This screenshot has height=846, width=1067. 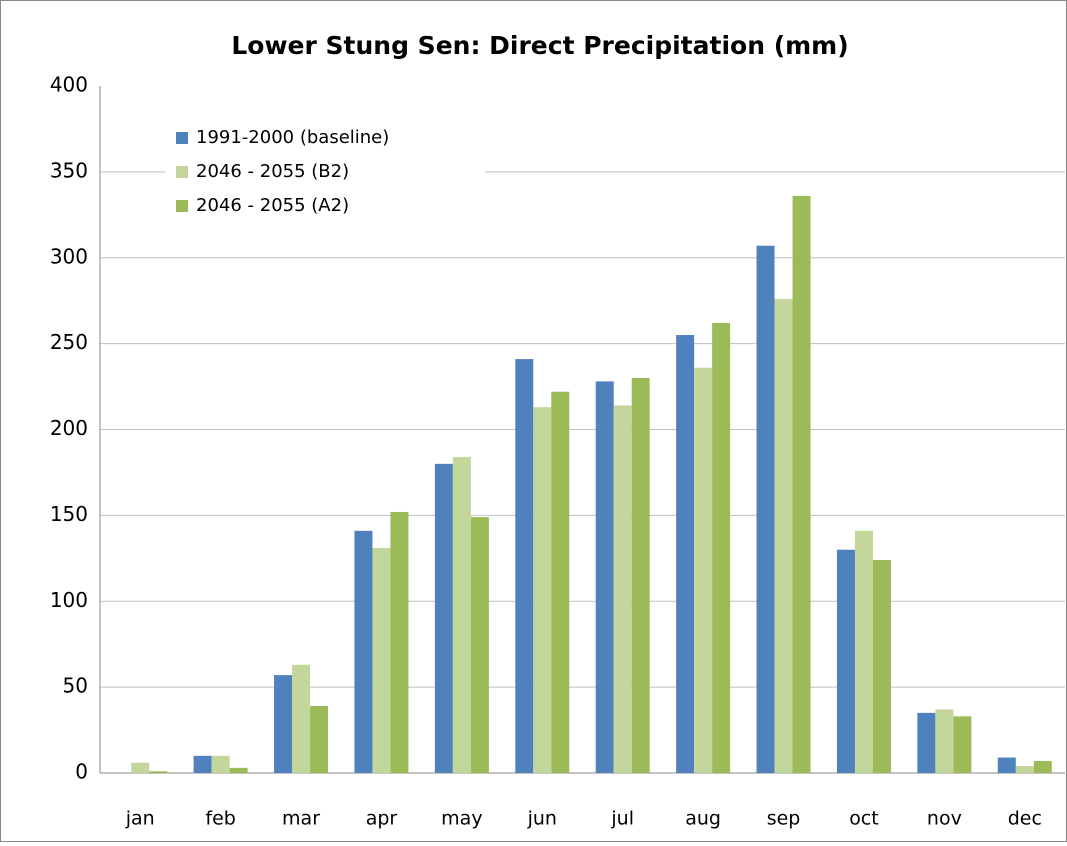 I want to click on x-tick-label: jun, so click(x=542, y=819).